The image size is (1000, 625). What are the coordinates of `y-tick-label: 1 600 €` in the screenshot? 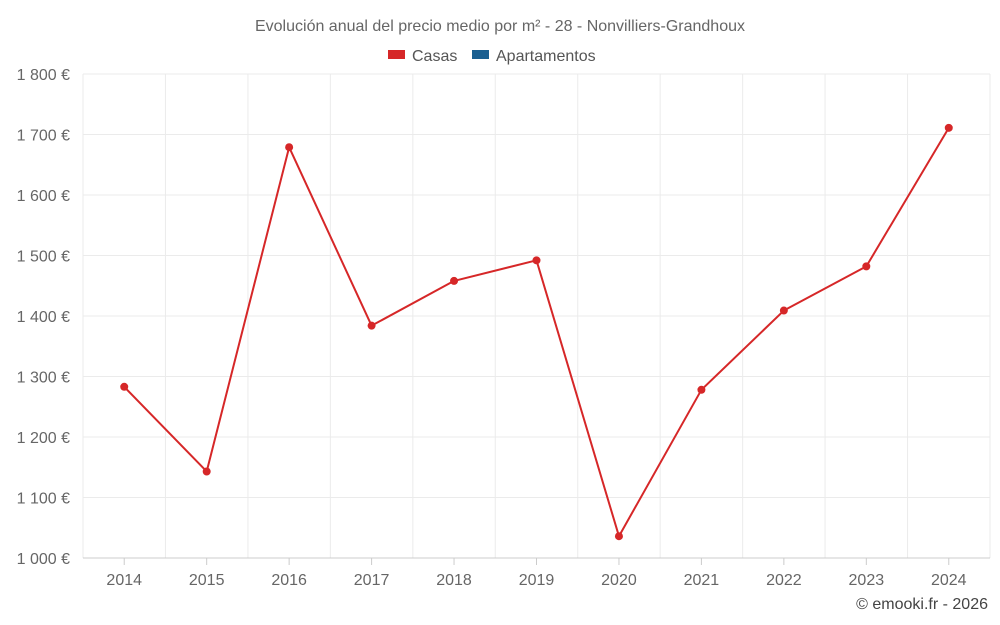 It's located at (43, 196).